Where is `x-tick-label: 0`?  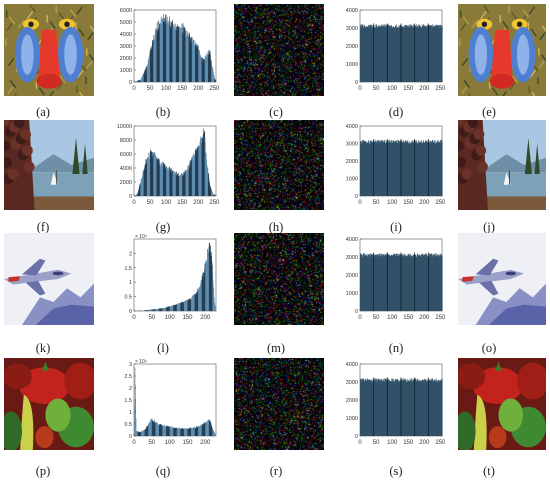 x-tick-label: 0 is located at coordinates (134, 318).